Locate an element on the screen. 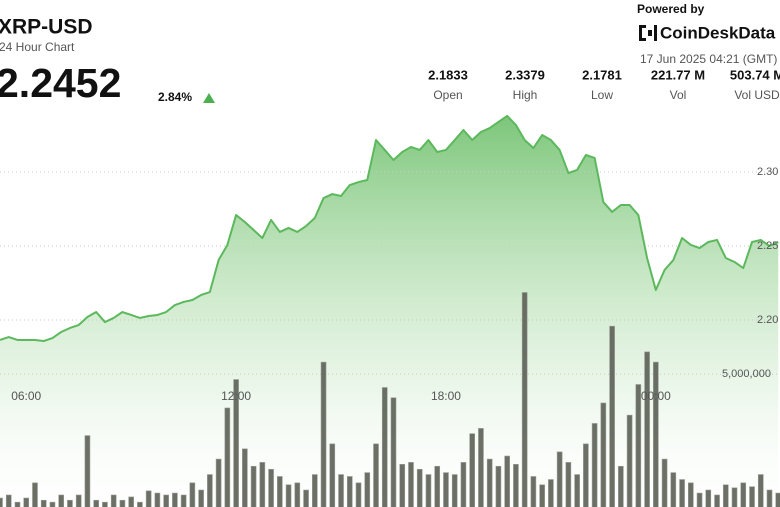 Image resolution: width=780 pixels, height=507 pixels. stat-label: Low is located at coordinates (602, 95).